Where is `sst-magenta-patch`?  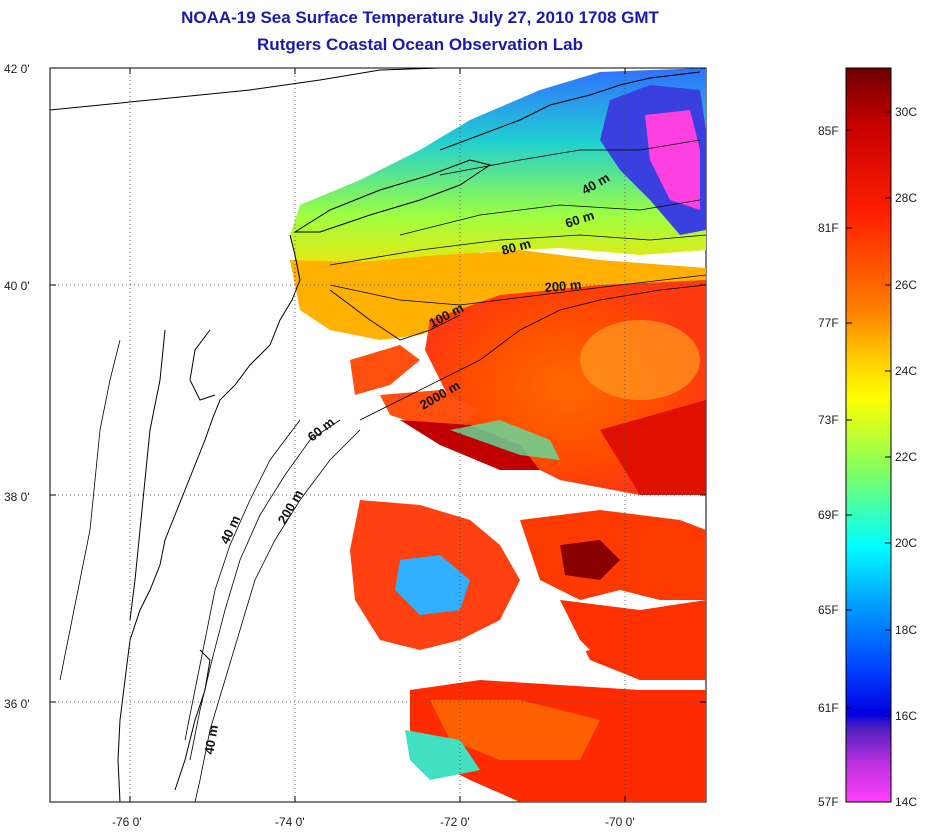
sst-magenta-patch is located at coordinates (672, 160).